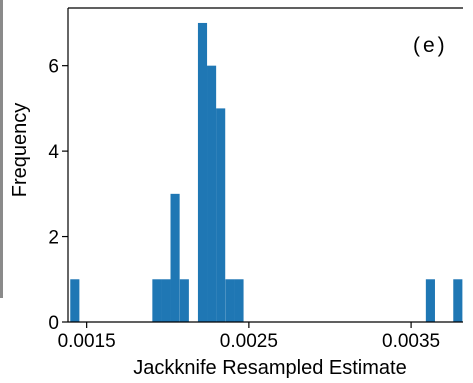 This screenshot has height=383, width=473. What do you see at coordinates (87, 341) in the screenshot?
I see `x-tick-label: 0.0015` at bounding box center [87, 341].